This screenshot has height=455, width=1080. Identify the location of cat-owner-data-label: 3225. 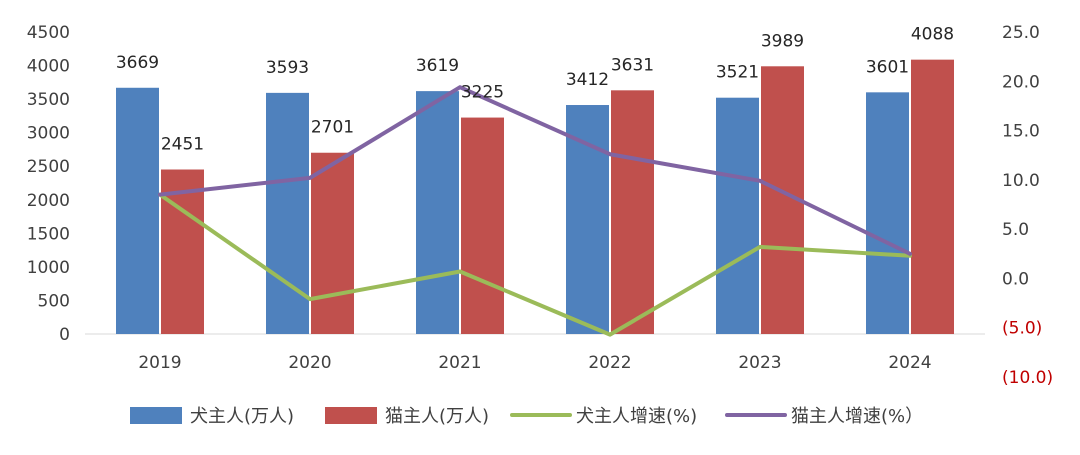
(482, 93).